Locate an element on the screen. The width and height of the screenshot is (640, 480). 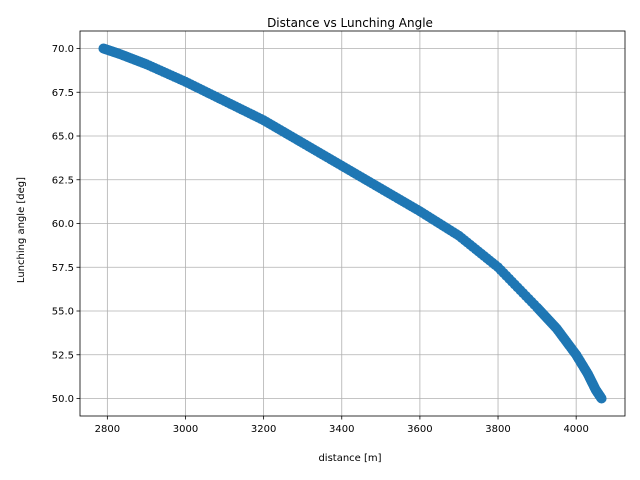
y-tick-label: 52.5 is located at coordinates (63, 355).